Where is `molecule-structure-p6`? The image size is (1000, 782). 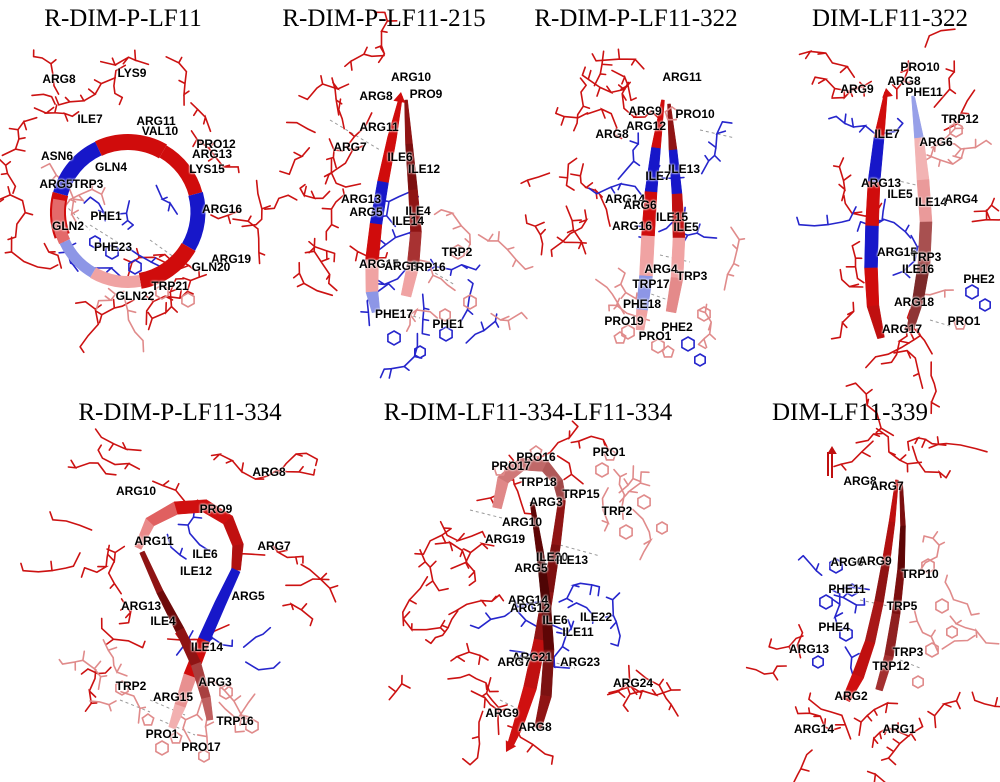
molecule-structure-p6 is located at coordinates (534, 593).